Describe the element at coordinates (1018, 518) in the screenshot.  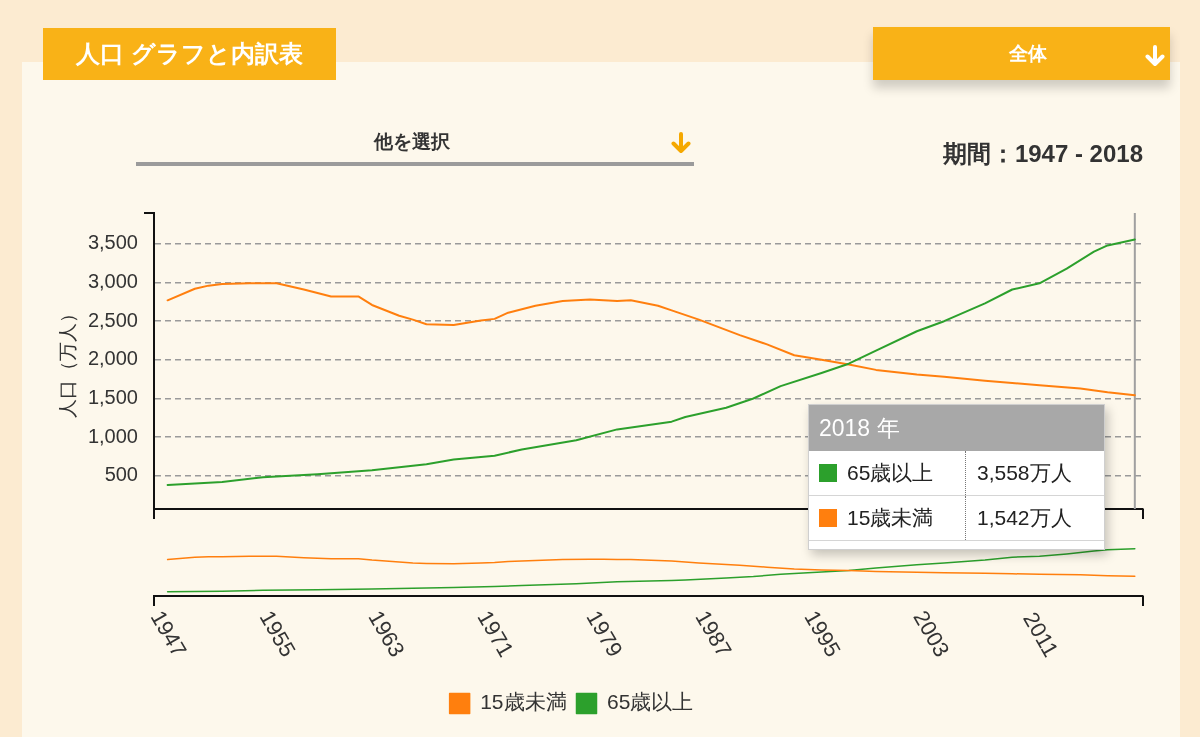
I see `annotation: 1,542万人` at that location.